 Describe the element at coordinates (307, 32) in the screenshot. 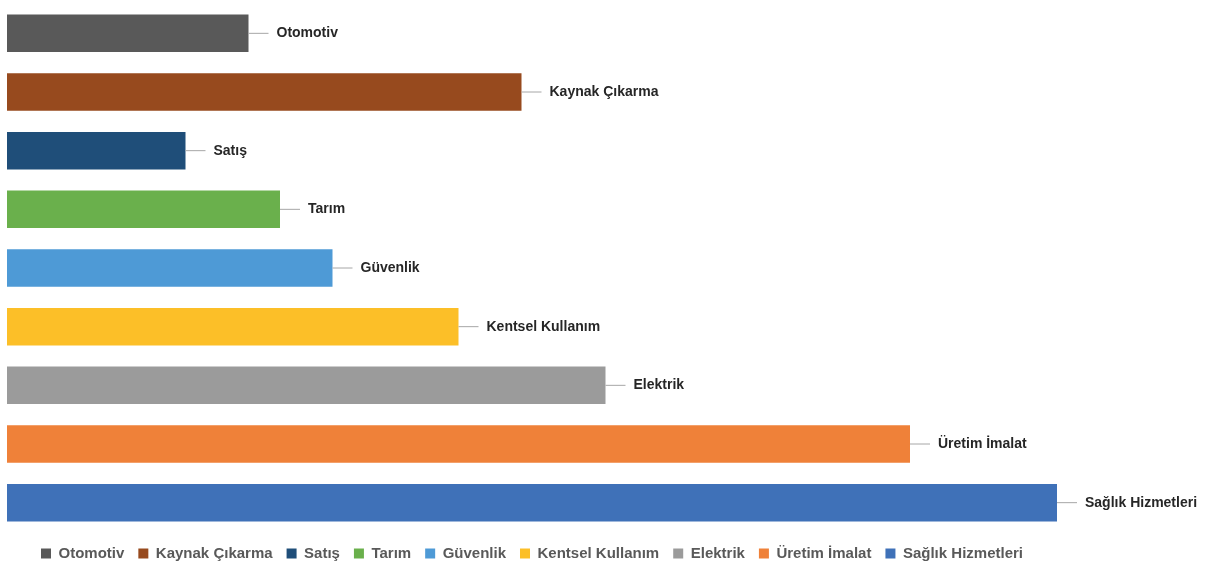

I see `text: Otomotiv` at that location.